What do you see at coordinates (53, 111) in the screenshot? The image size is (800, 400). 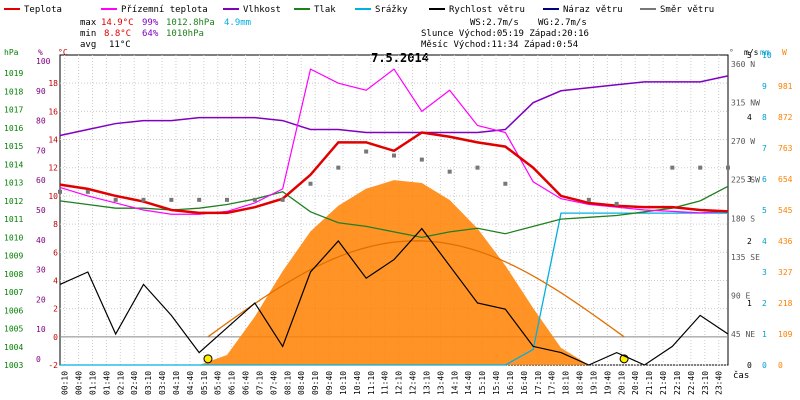 I see `temp-tick-label: 16` at bounding box center [53, 111].